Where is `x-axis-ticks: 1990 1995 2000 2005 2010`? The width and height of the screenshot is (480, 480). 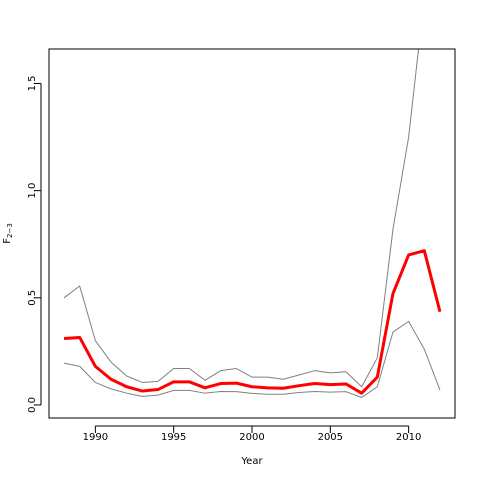
x-axis-ticks: 1990 1995 2000 2005 2010 is located at coordinates (252, 434).